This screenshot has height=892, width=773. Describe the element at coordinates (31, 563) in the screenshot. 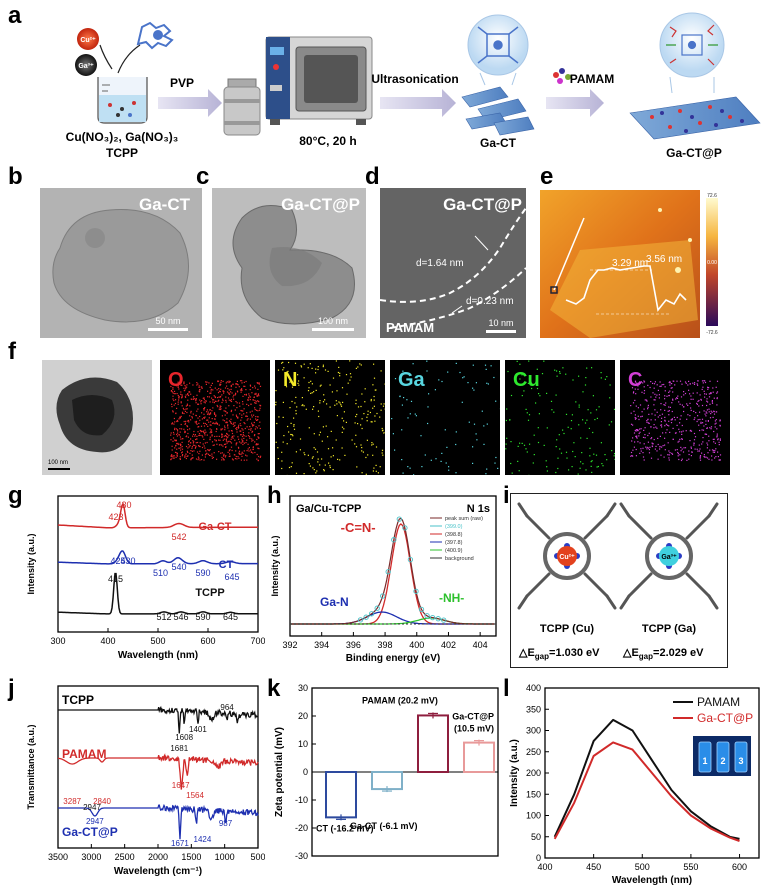

I see `y-axis-label: Intensity (a.u.)` at that location.